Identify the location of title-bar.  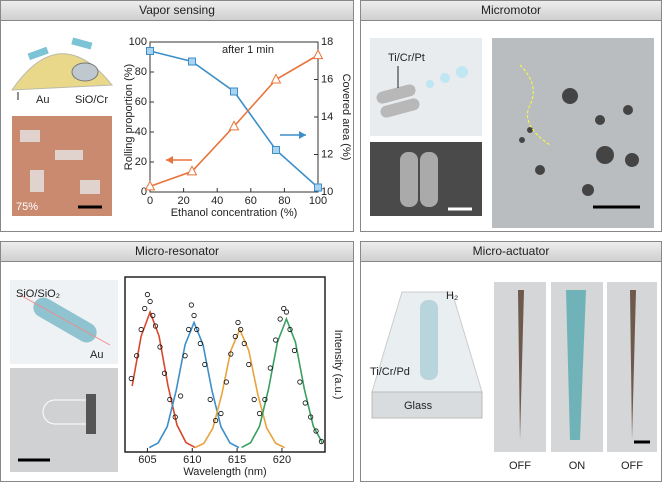
(177, 251).